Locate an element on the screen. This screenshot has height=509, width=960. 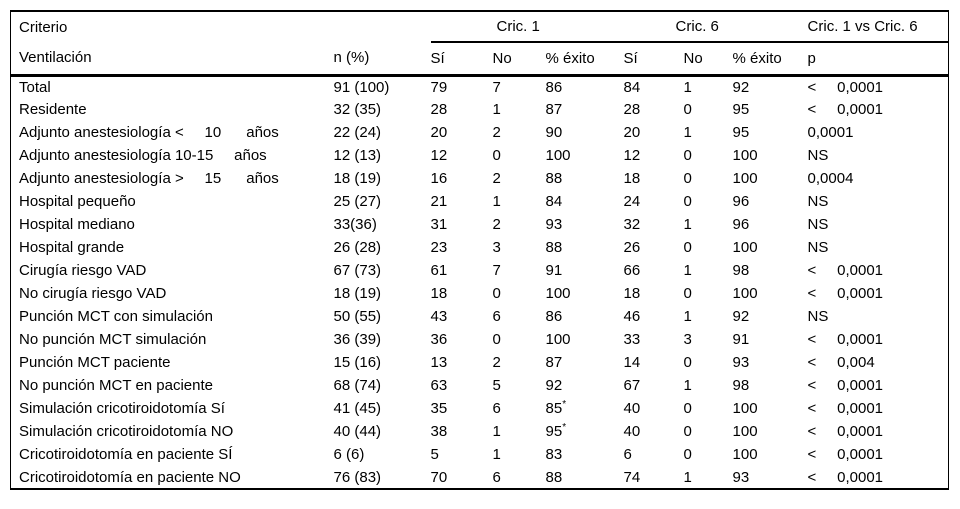
row-label: No punción MCT simulación is located at coordinates (113, 339).